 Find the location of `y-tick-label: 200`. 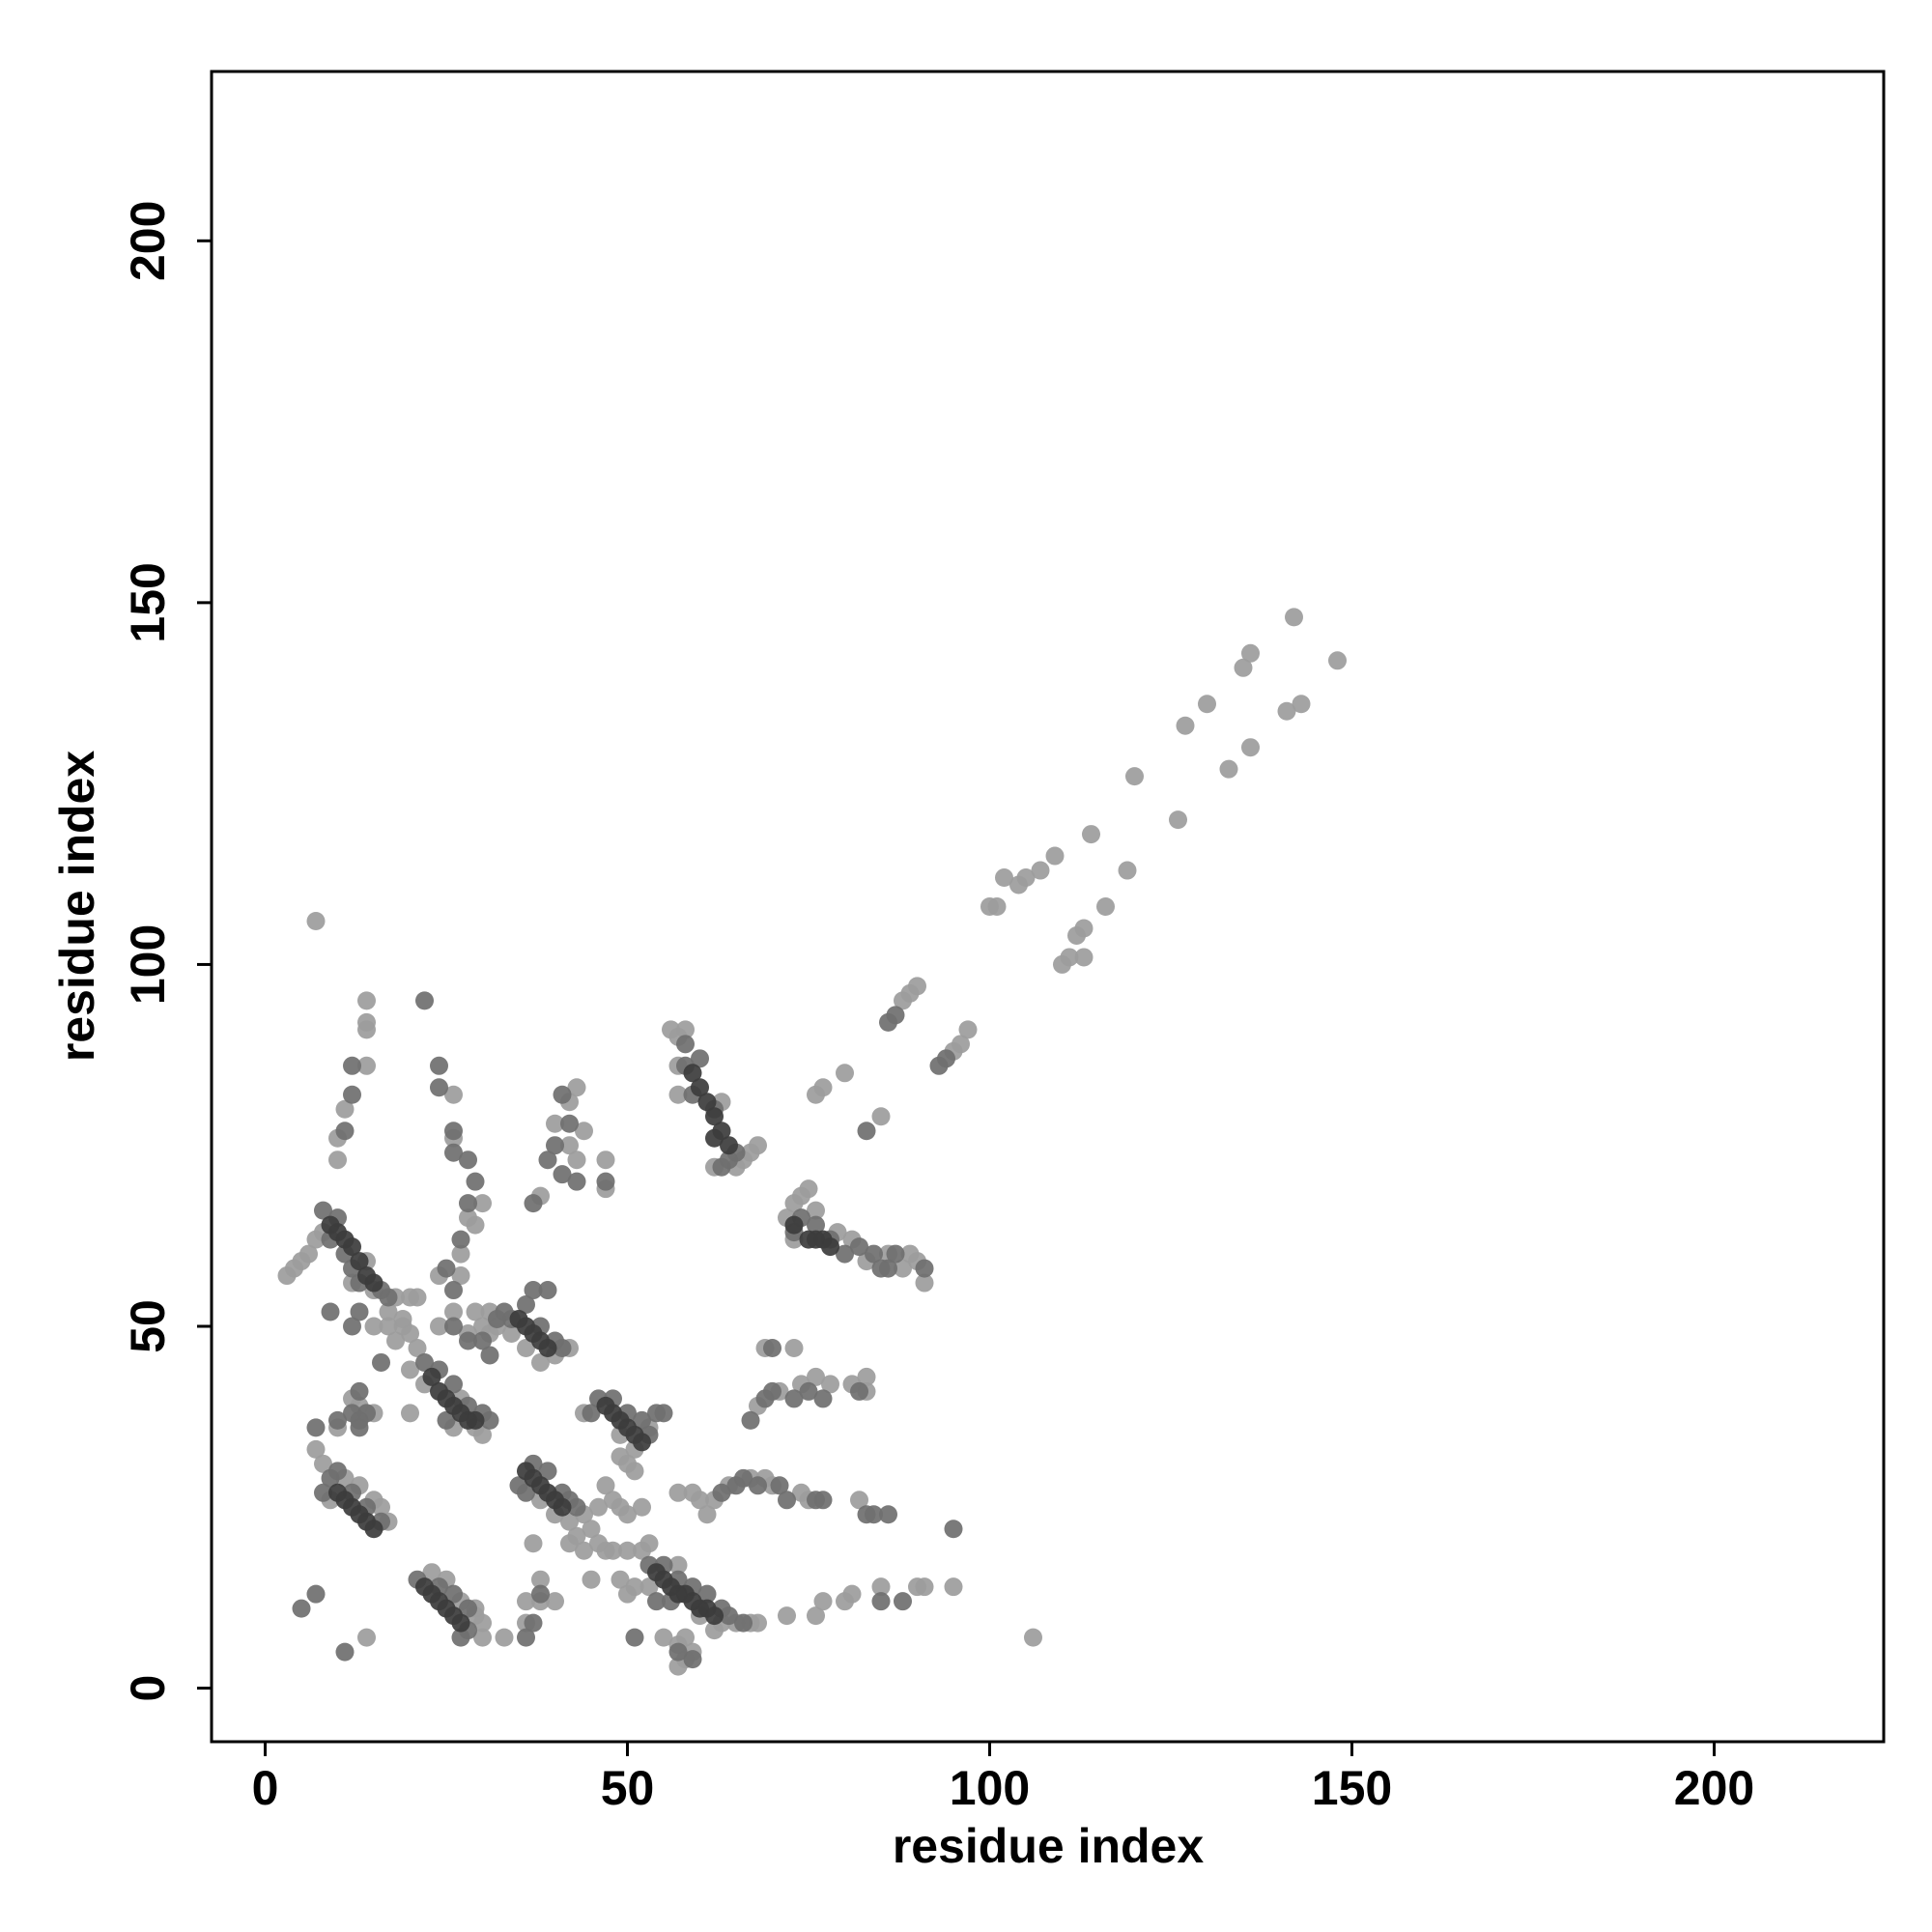

y-tick-label: 200 is located at coordinates (148, 241).